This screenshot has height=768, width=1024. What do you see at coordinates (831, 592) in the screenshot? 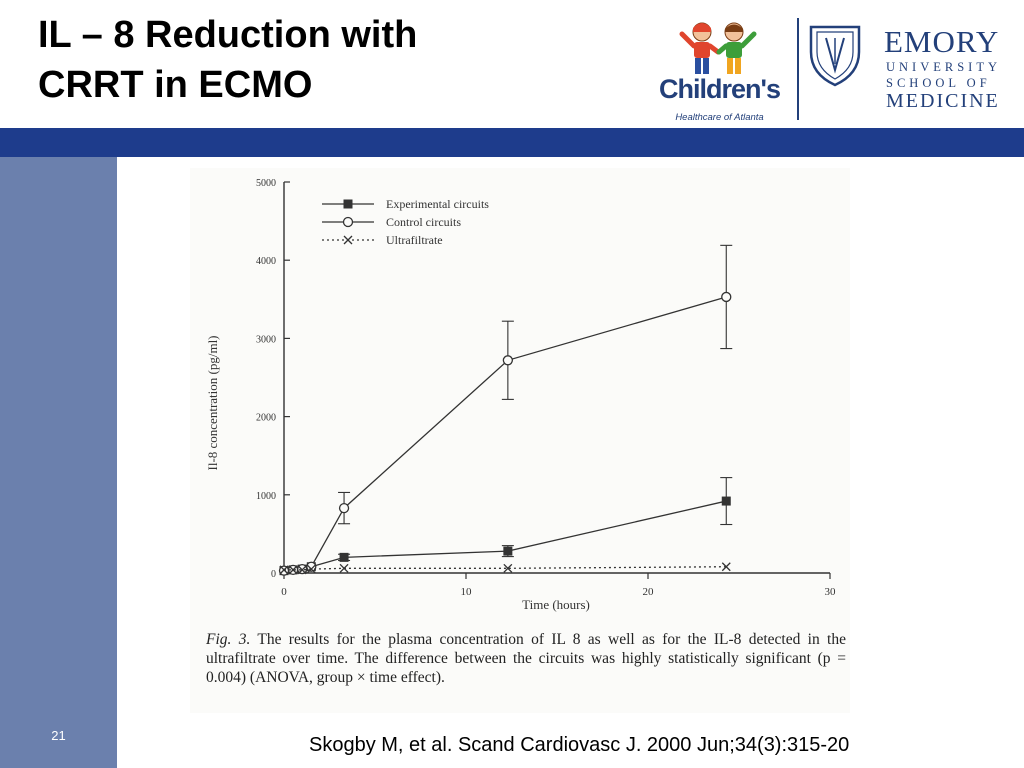
I see `x-tick-label: 30` at bounding box center [831, 592].